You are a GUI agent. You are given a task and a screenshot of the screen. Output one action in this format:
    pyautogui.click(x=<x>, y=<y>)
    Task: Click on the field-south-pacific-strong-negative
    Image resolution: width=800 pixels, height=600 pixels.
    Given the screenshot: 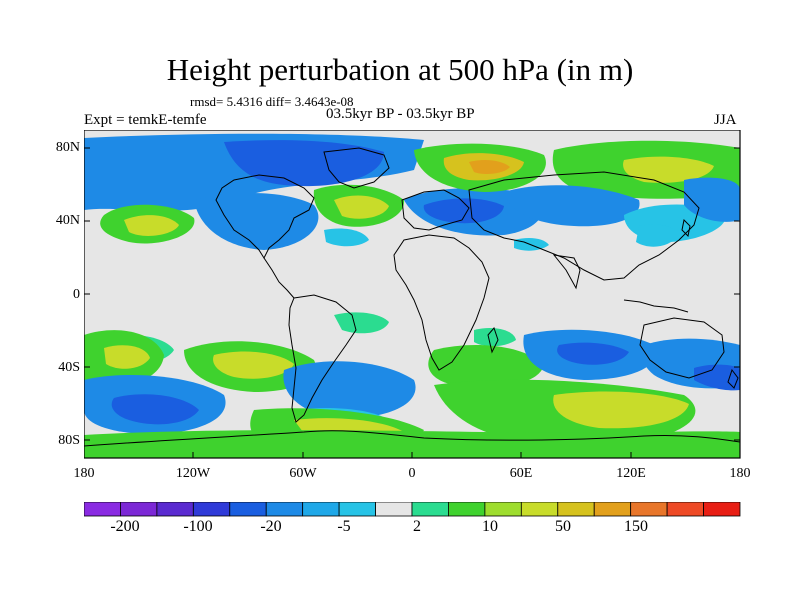 What is the action you would take?
    pyautogui.click(x=155, y=409)
    